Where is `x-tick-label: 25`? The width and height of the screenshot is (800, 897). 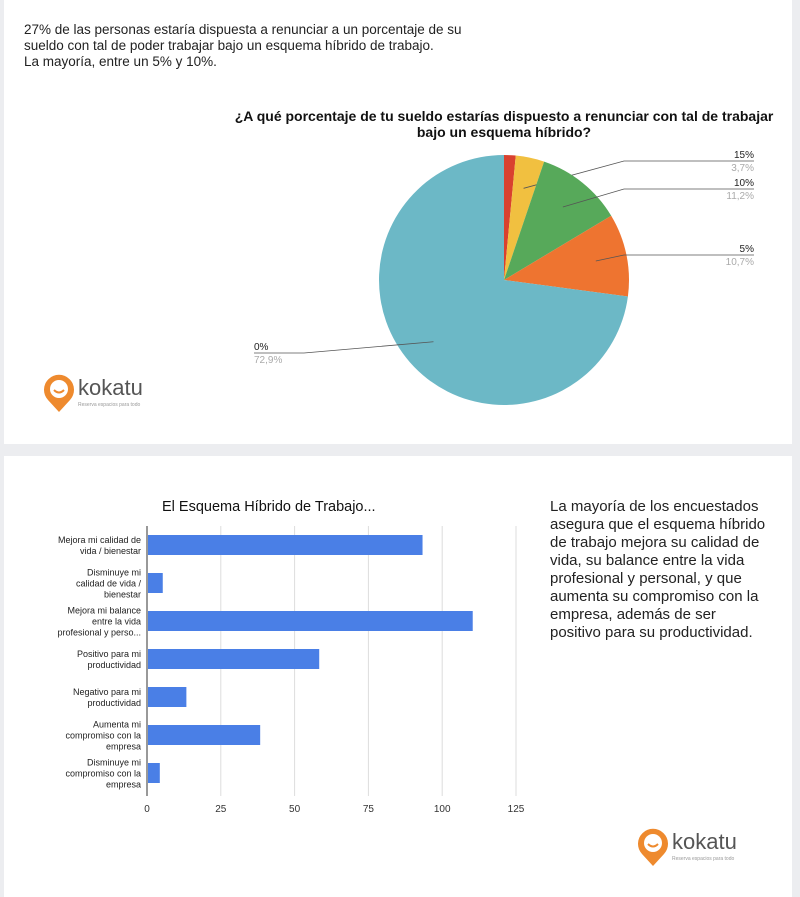 x-tick-label: 25 is located at coordinates (221, 809).